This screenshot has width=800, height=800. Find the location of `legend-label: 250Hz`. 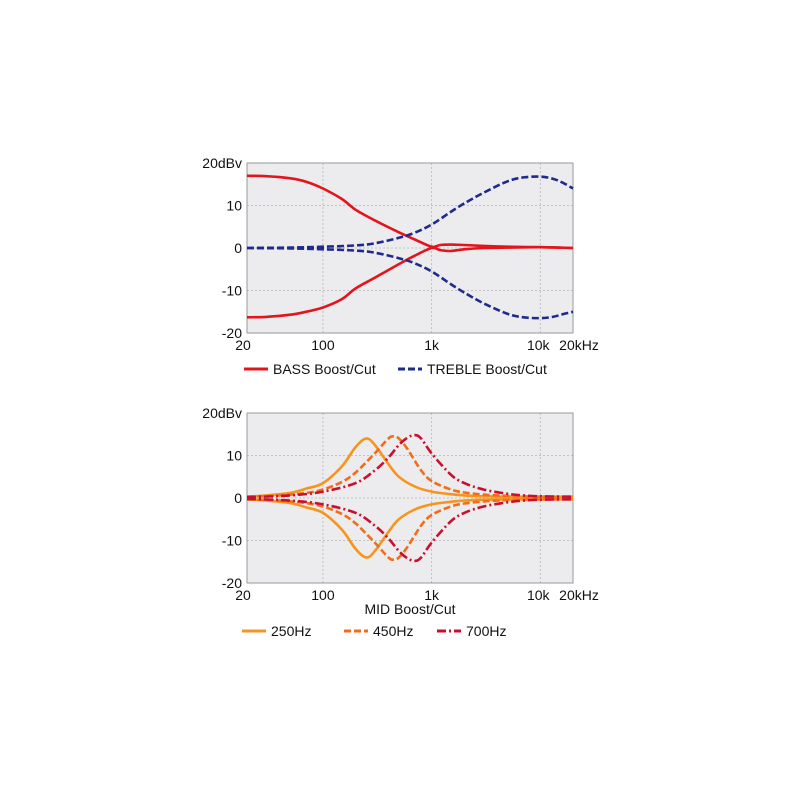

legend-label: 250Hz is located at coordinates (291, 631).